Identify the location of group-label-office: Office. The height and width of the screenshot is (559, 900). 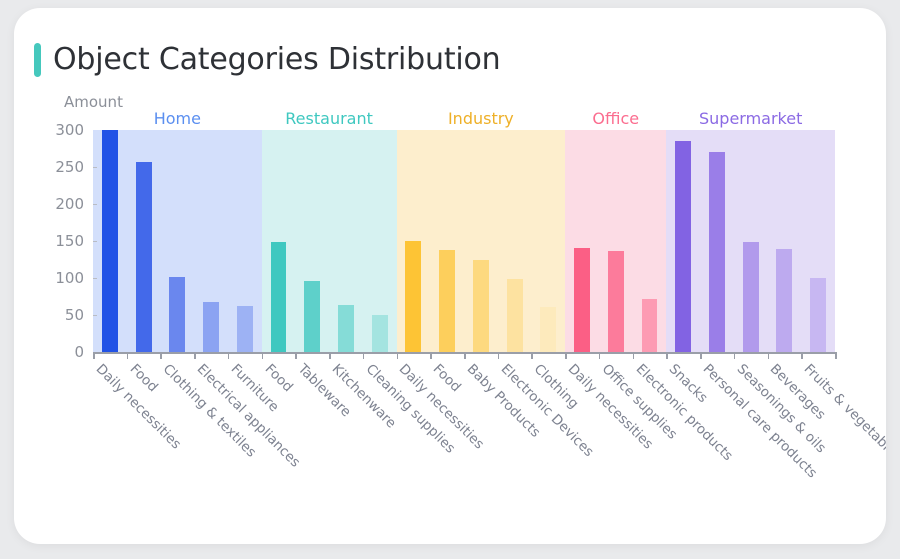
(616, 118).